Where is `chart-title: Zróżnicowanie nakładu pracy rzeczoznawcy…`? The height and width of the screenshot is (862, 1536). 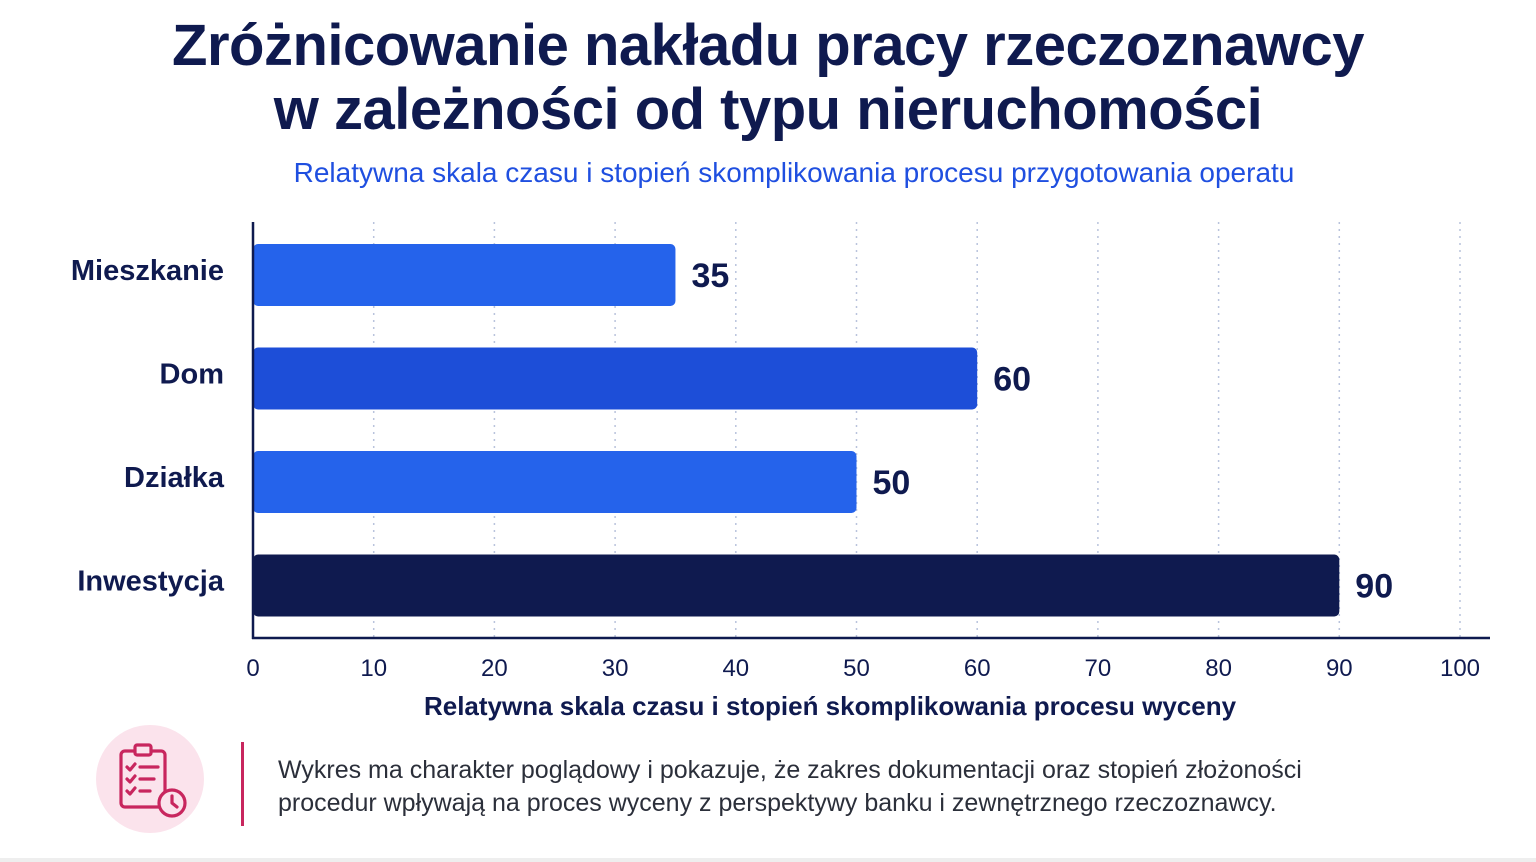
chart-title: Zróżnicowanie nakładu pracy rzeczoznawcy… is located at coordinates (768, 78).